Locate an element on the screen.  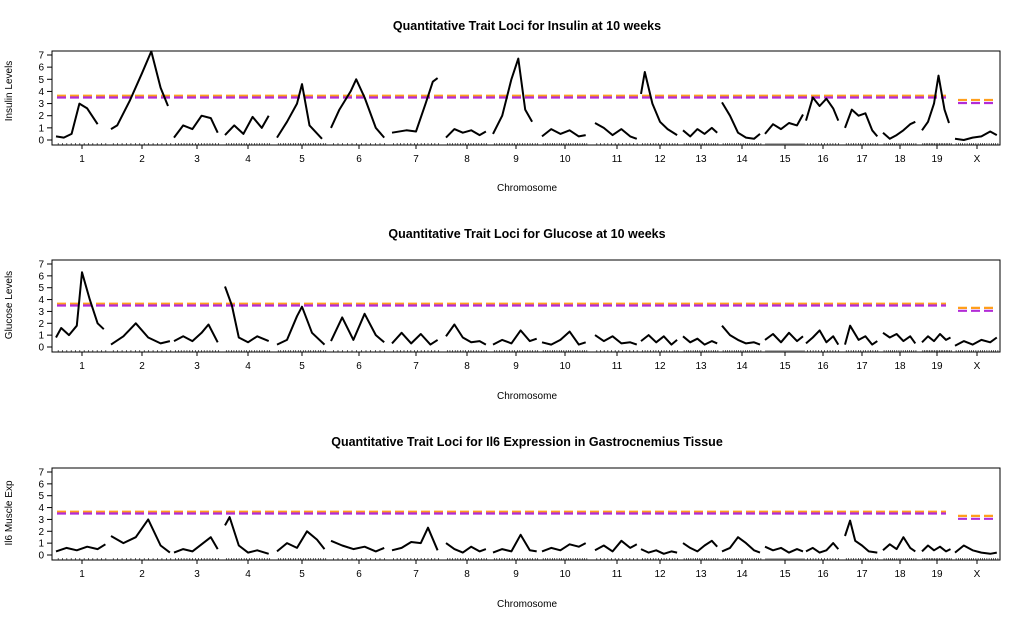
x-tick-label: X is located at coordinates (977, 574).